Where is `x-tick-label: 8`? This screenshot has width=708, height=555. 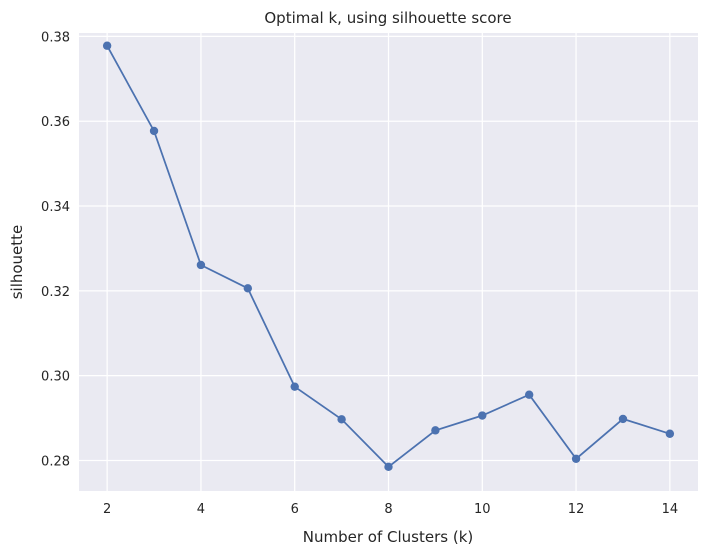
x-tick-label: 8 is located at coordinates (388, 509).